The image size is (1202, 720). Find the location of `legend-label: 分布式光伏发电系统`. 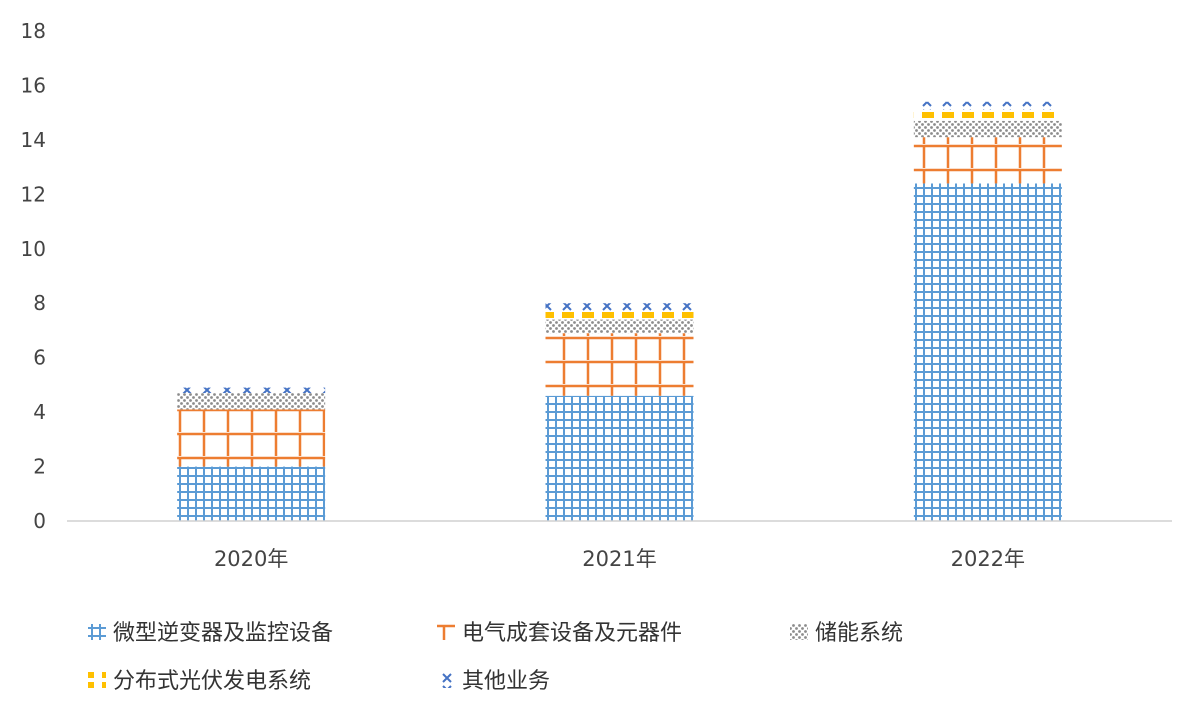

legend-label: 分布式光伏发电系统 is located at coordinates (212, 681).